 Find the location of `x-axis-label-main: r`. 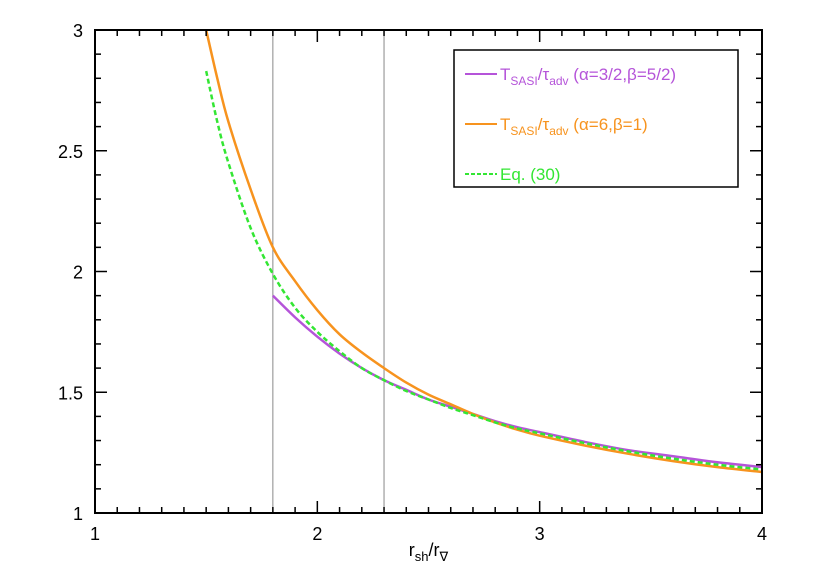

x-axis-label-main: r is located at coordinates (412, 550).